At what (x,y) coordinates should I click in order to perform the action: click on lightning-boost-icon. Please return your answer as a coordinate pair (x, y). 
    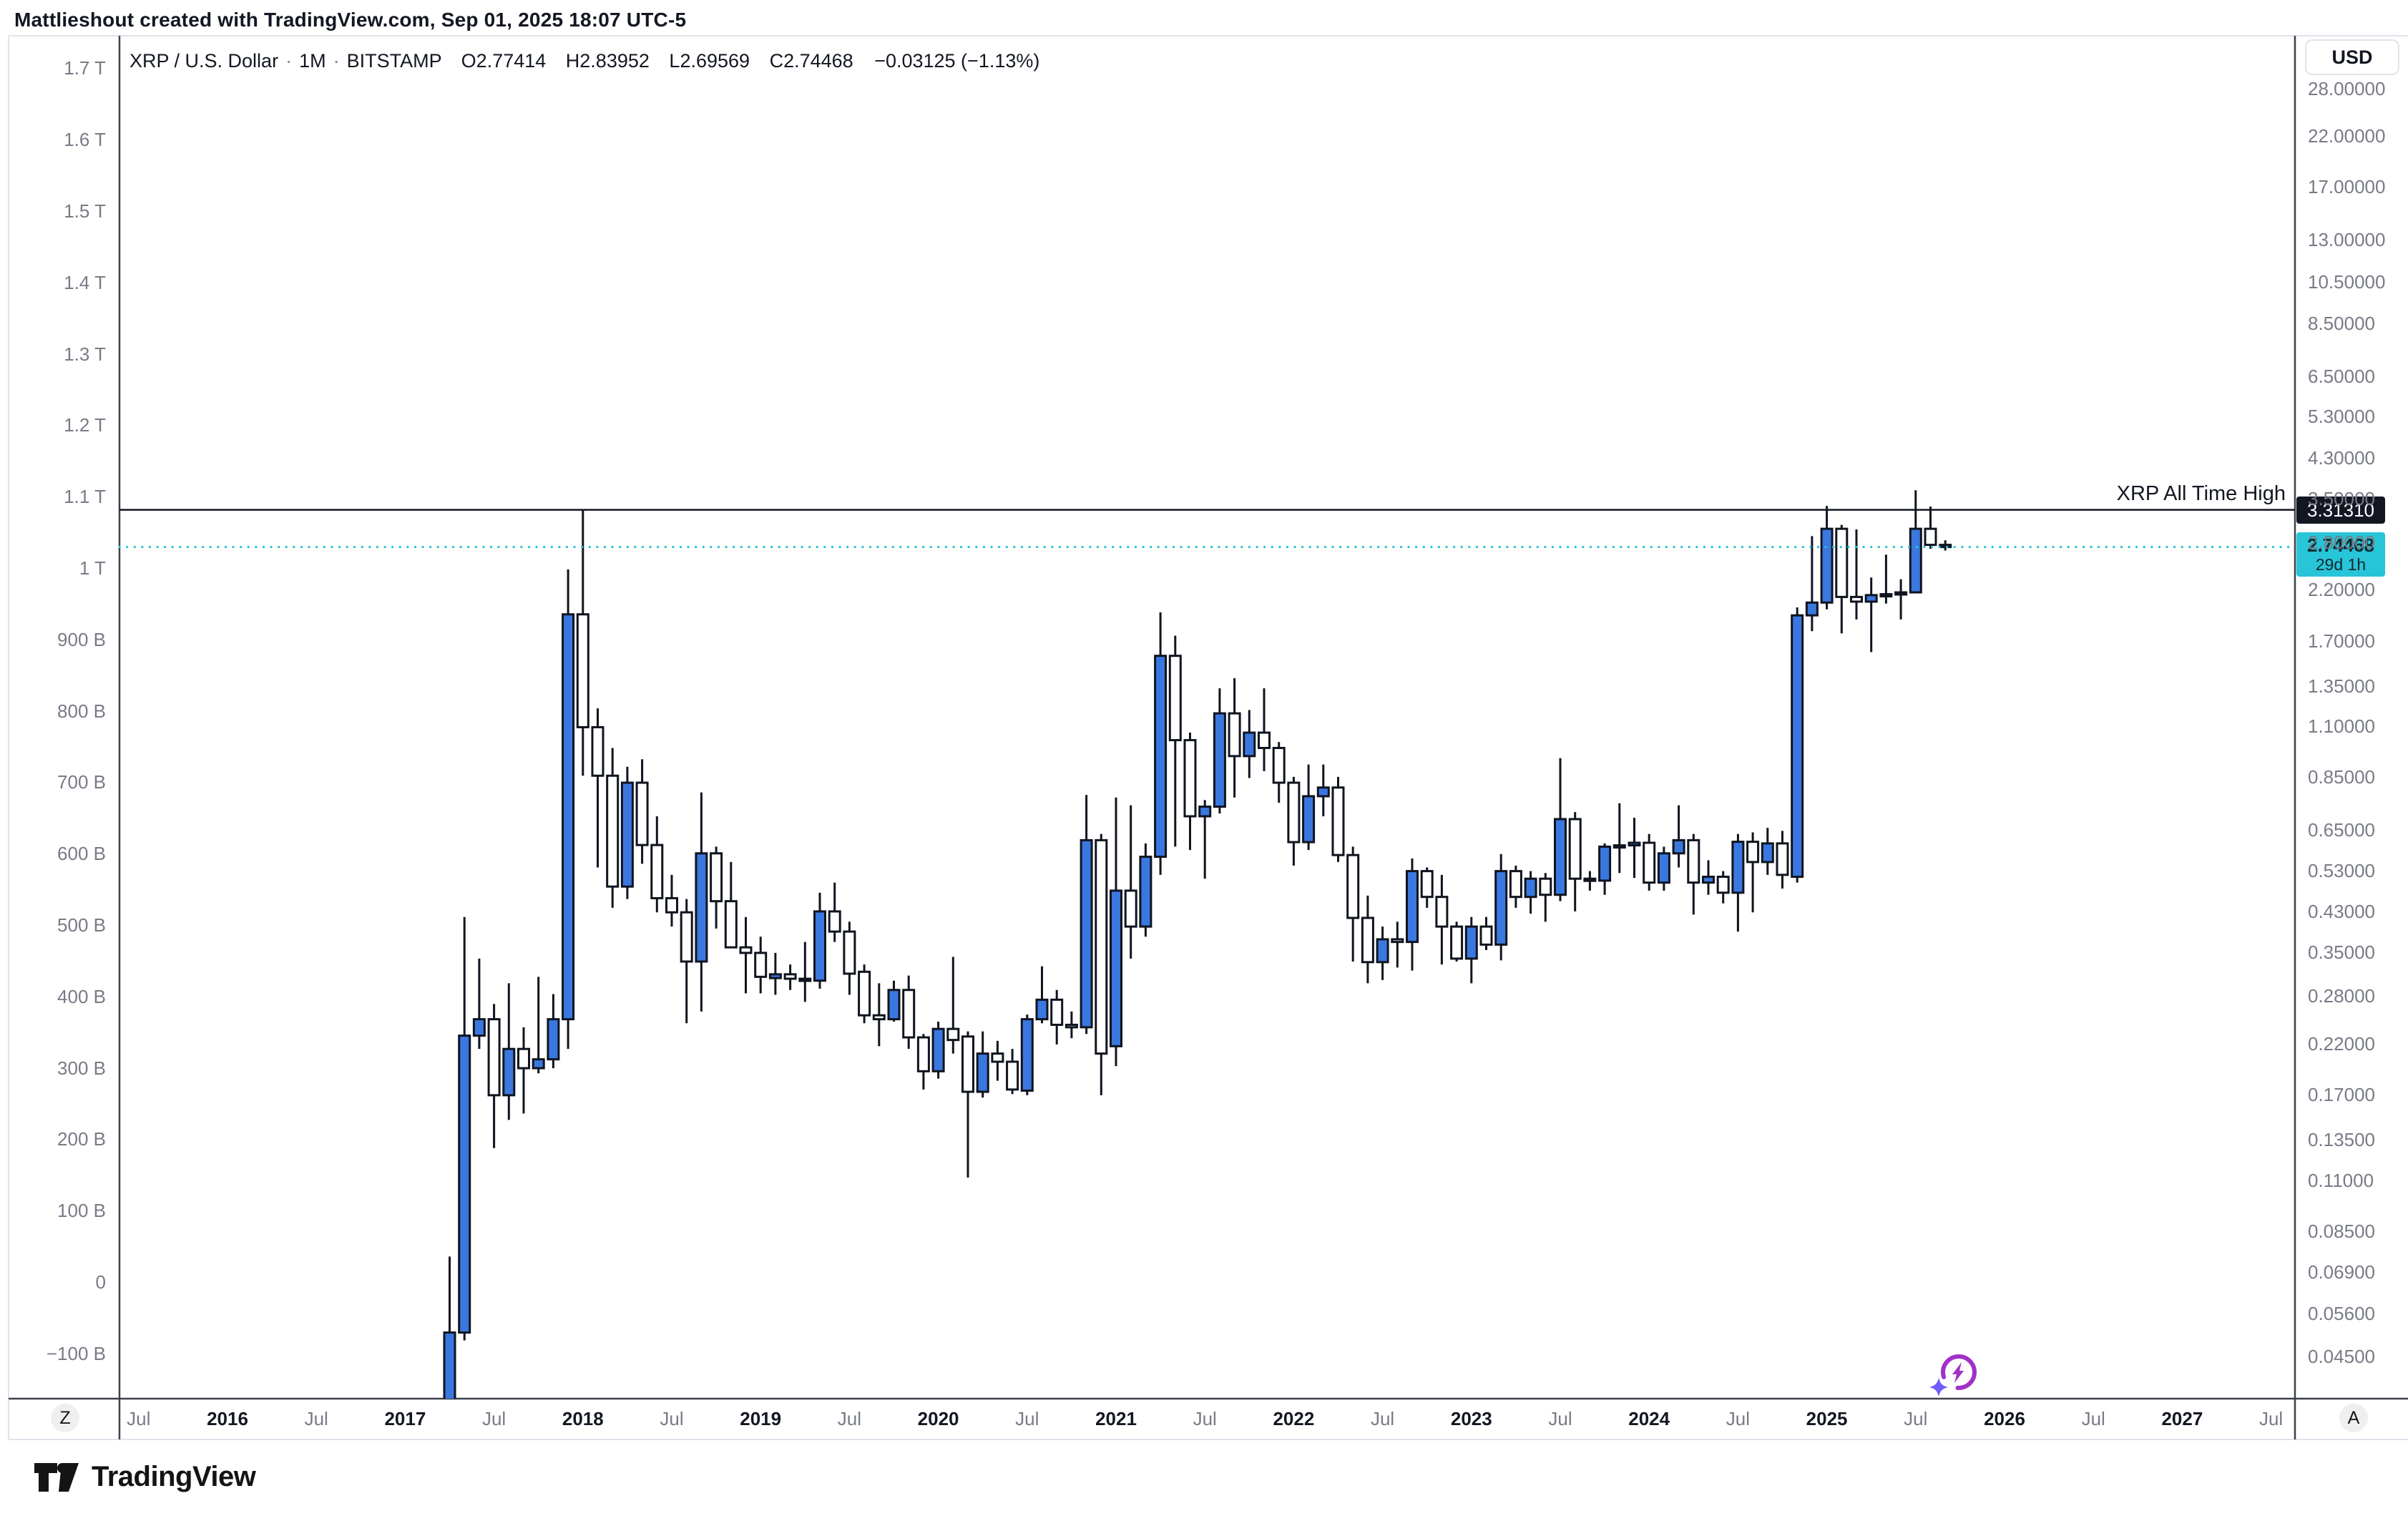
    Looking at the image, I should click on (1954, 1374).